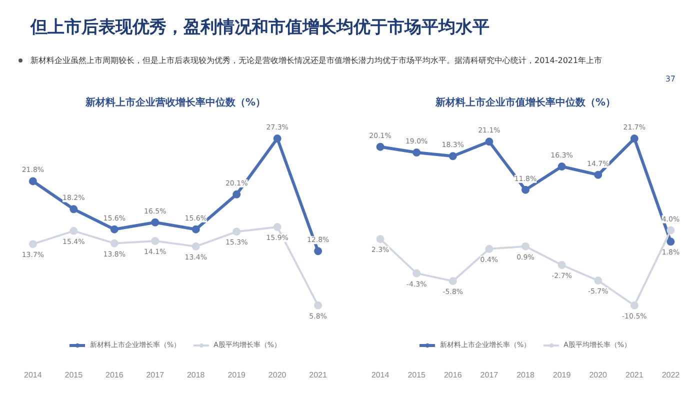  What do you see at coordinates (260, 28) in the screenshot?
I see `text: 但上市后表现优秀，盈利情况和市值增长均优于市场平均水平` at bounding box center [260, 28].